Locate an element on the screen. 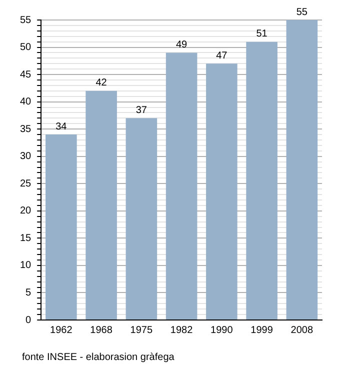 The height and width of the screenshot is (373, 350). y-tick-label: 15 is located at coordinates (26, 238).